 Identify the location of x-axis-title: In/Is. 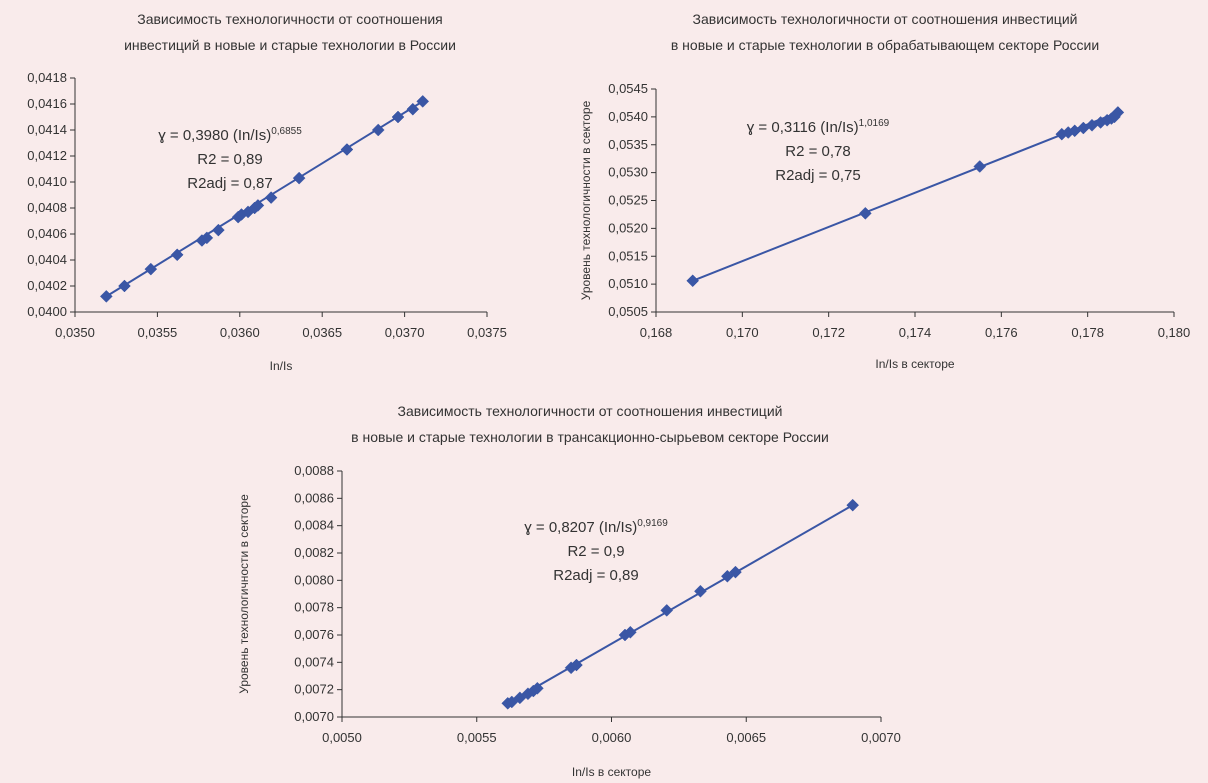
(281, 366).